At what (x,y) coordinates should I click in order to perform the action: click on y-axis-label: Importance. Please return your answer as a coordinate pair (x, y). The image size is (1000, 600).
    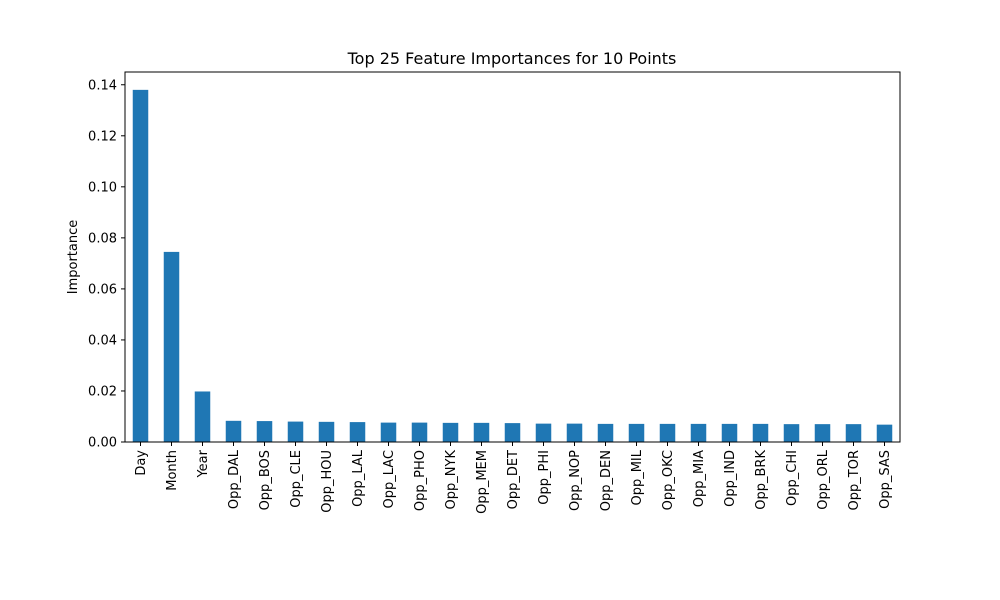
    Looking at the image, I should click on (73, 257).